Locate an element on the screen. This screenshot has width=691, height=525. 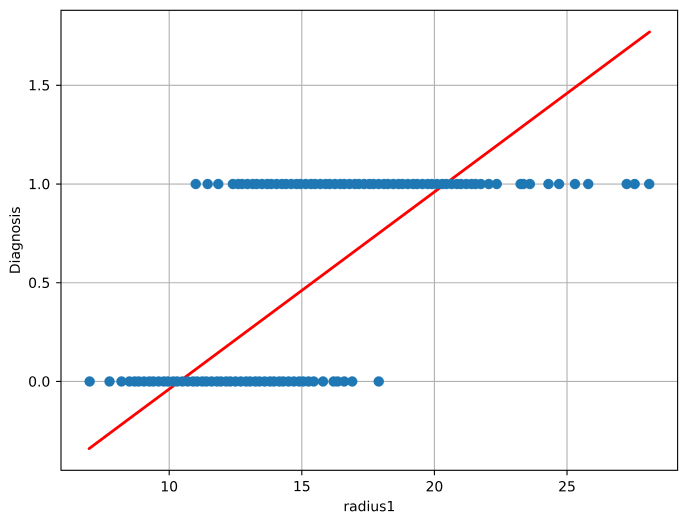
x-tick-label: 15 is located at coordinates (302, 486).